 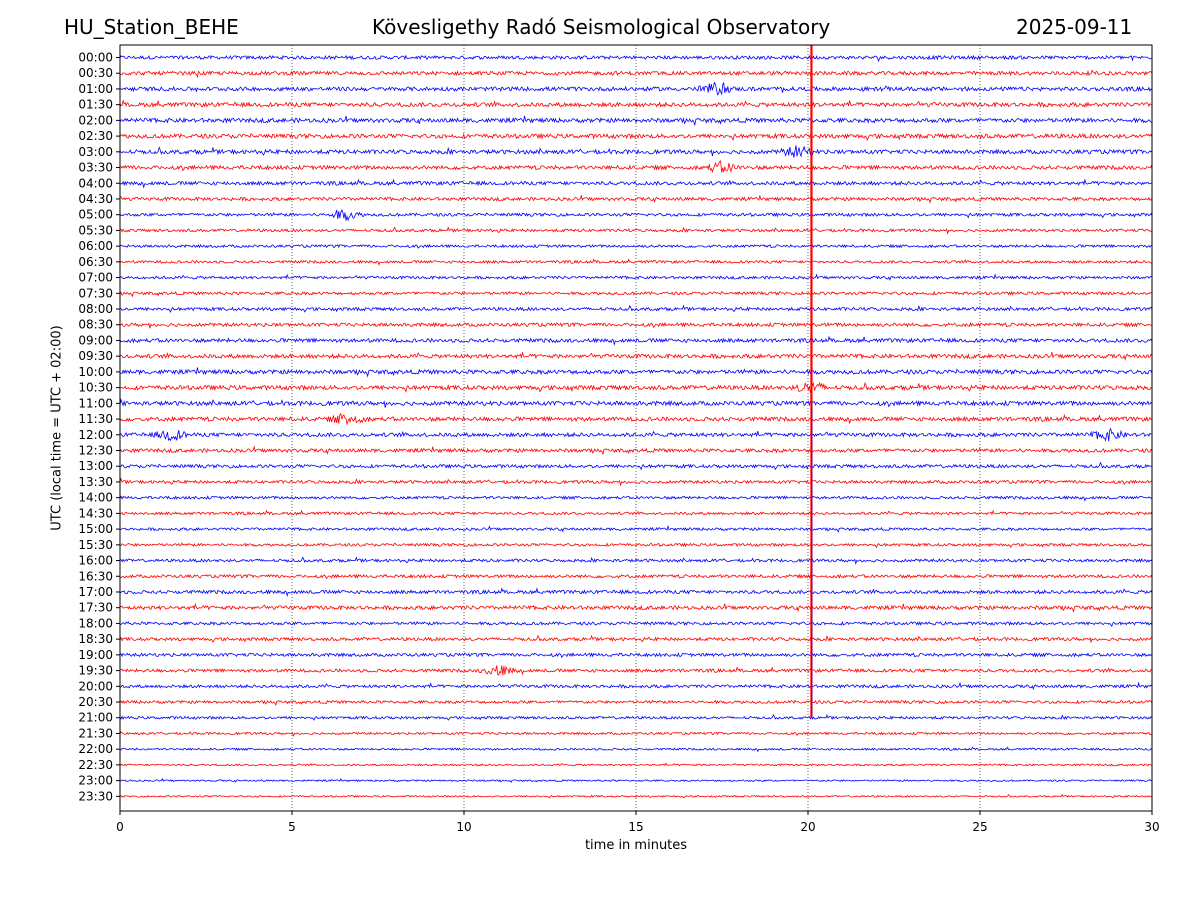 I want to click on y-tick-label-1330: 13:30, so click(x=95, y=482).